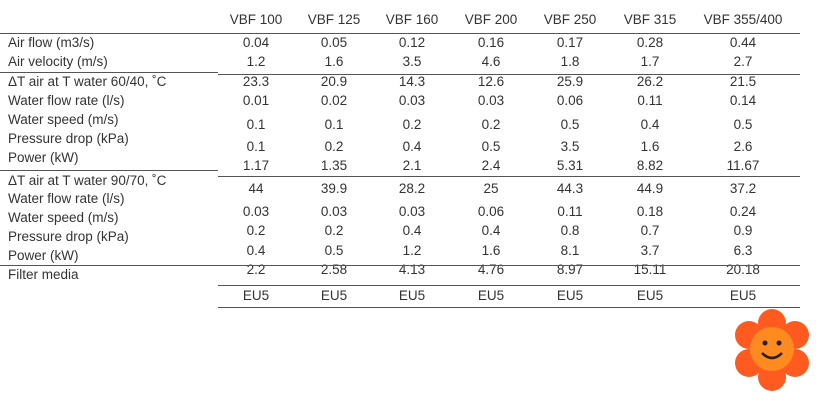  I want to click on row-label: Filter media, so click(43, 274).